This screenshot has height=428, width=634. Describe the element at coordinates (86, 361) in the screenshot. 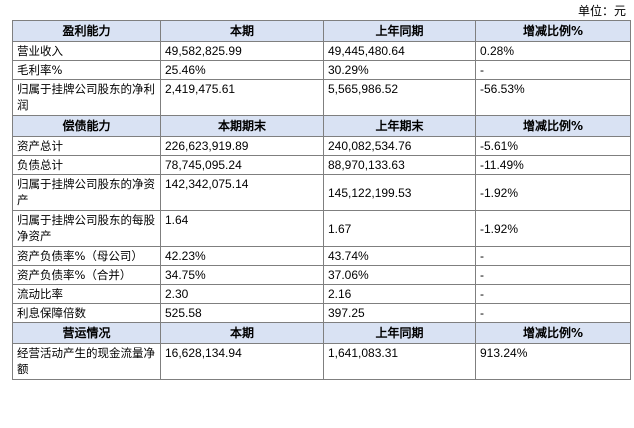

I see `row-label: 经营活动产生的现金流量净额` at that location.